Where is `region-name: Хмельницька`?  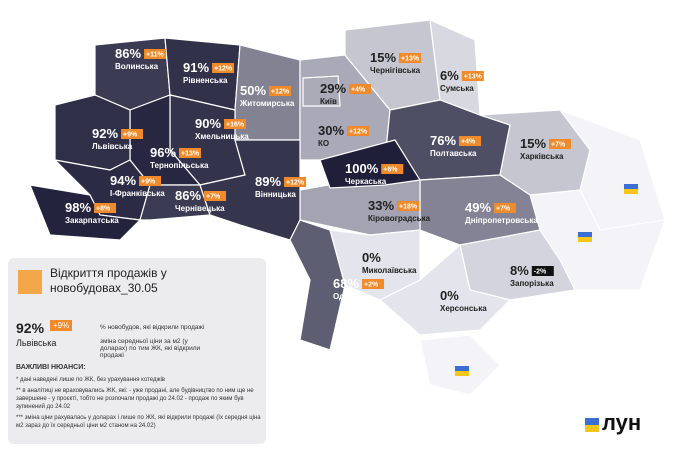
region-name: Хмельницька is located at coordinates (222, 136).